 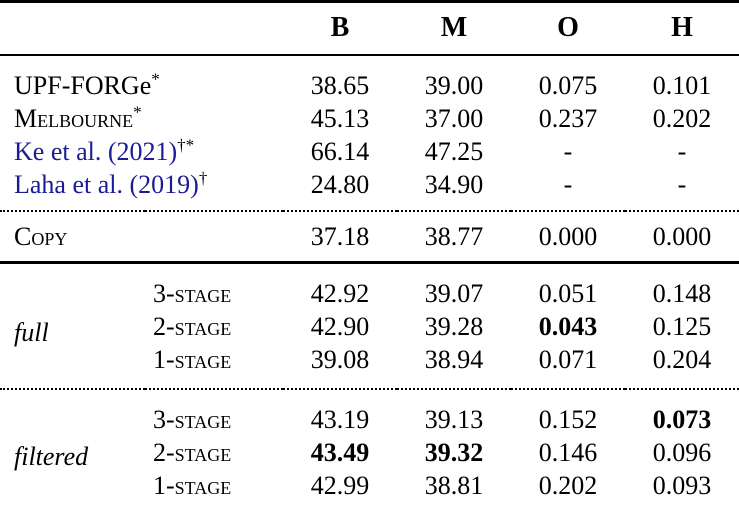 I want to click on value-cell-m: 38.77, so click(x=454, y=236).